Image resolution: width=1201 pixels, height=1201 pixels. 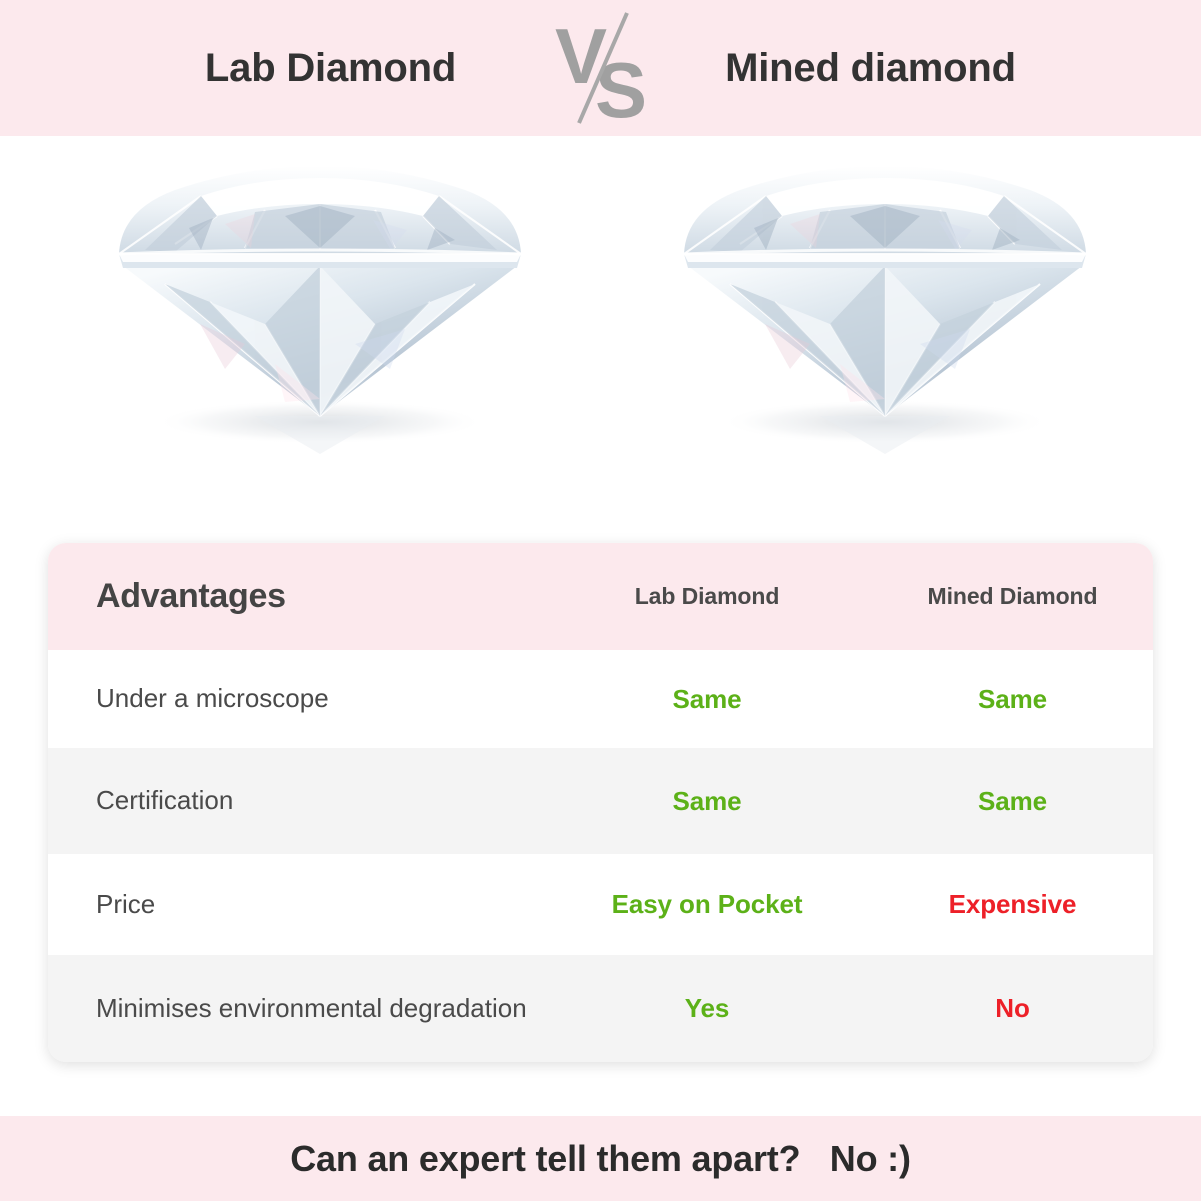 I want to click on table-header-advantages: Advantages, so click(x=191, y=596).